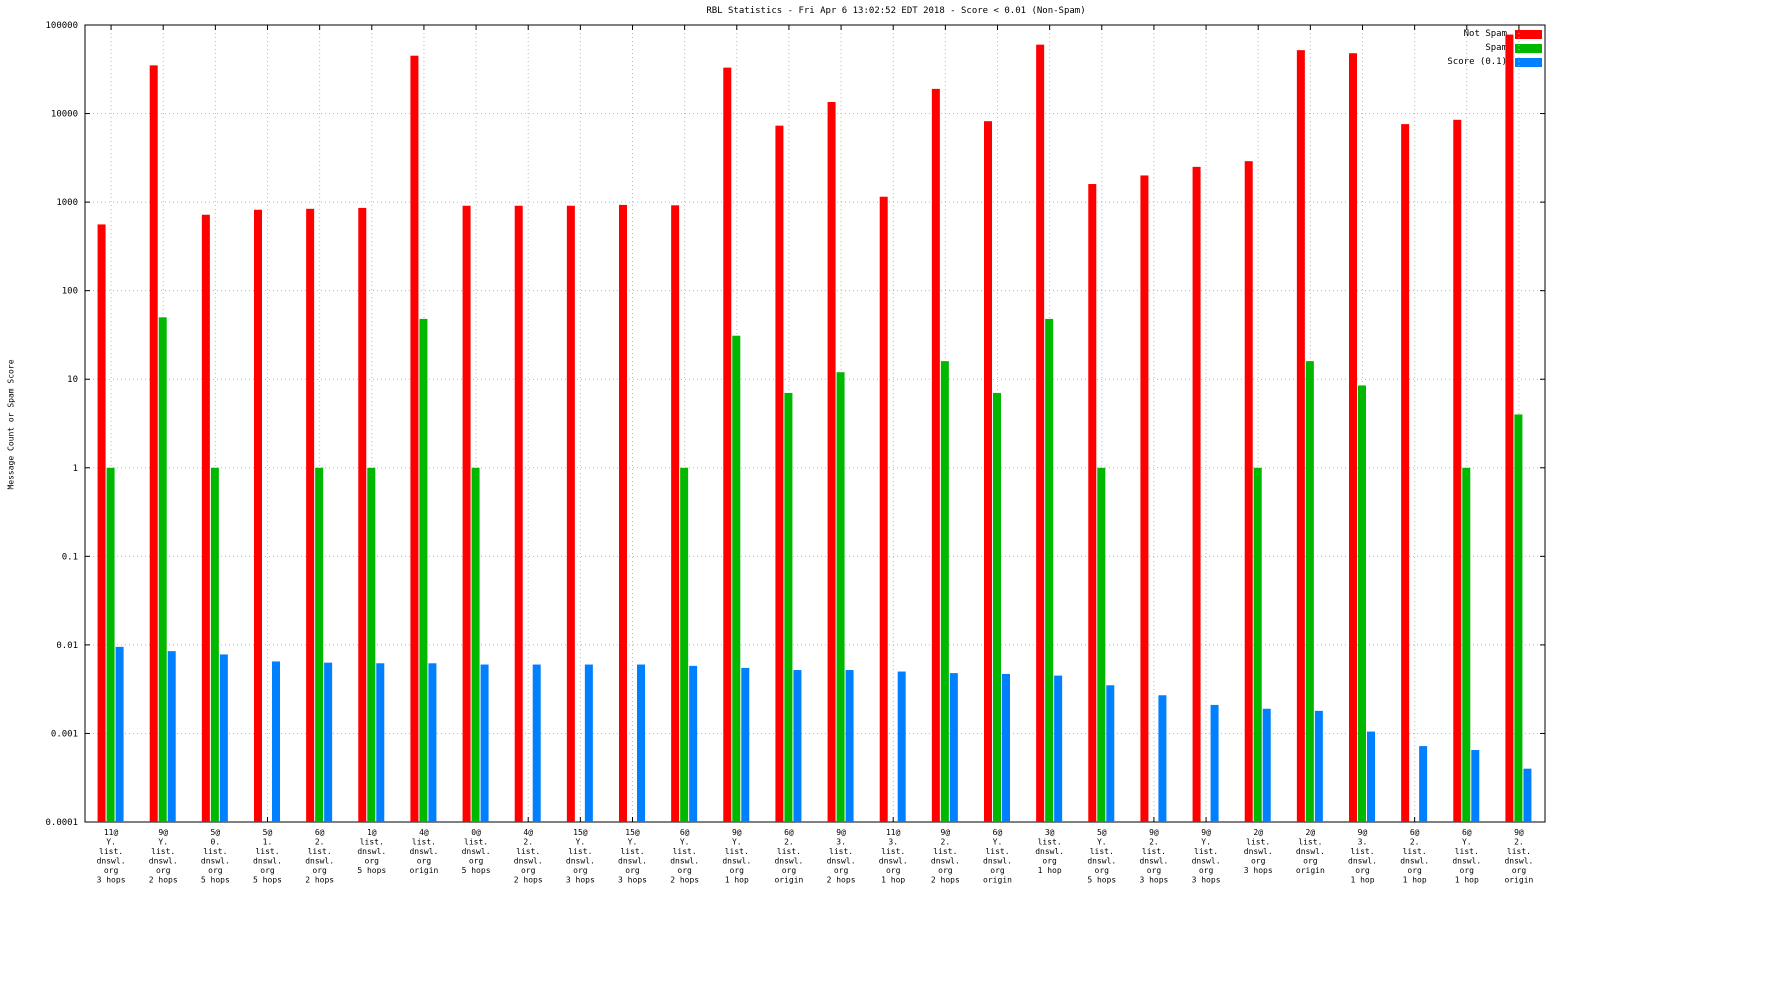  I want to click on y-tick-label: 1000, so click(67, 203).